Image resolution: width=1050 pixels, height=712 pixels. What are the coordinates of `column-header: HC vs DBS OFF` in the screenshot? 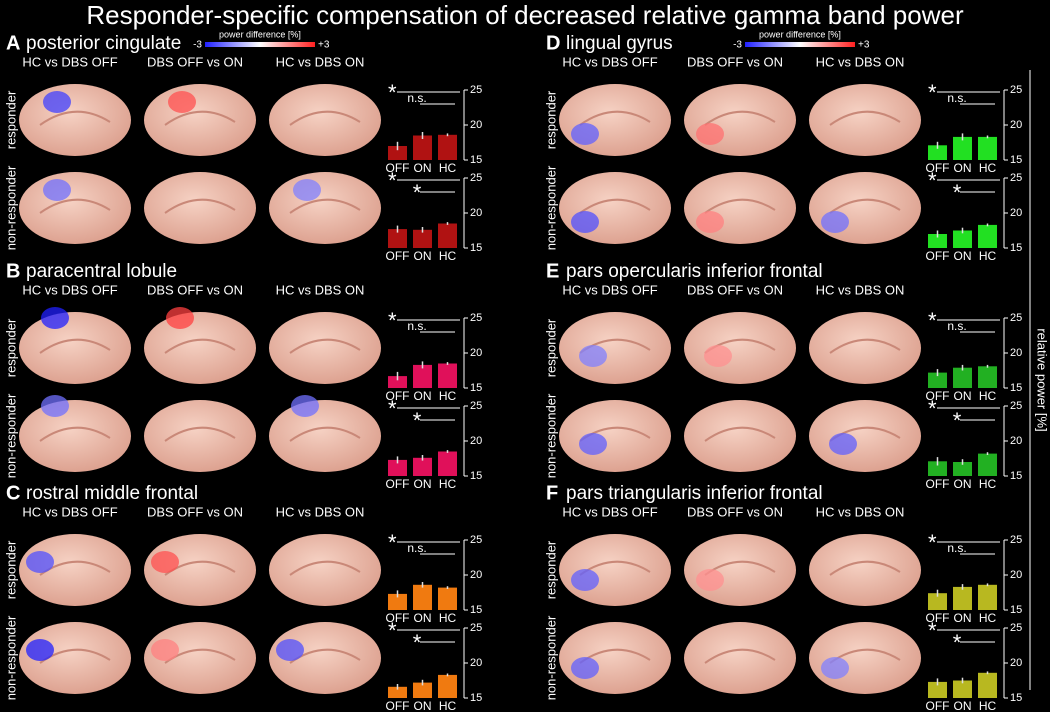 It's located at (69, 61).